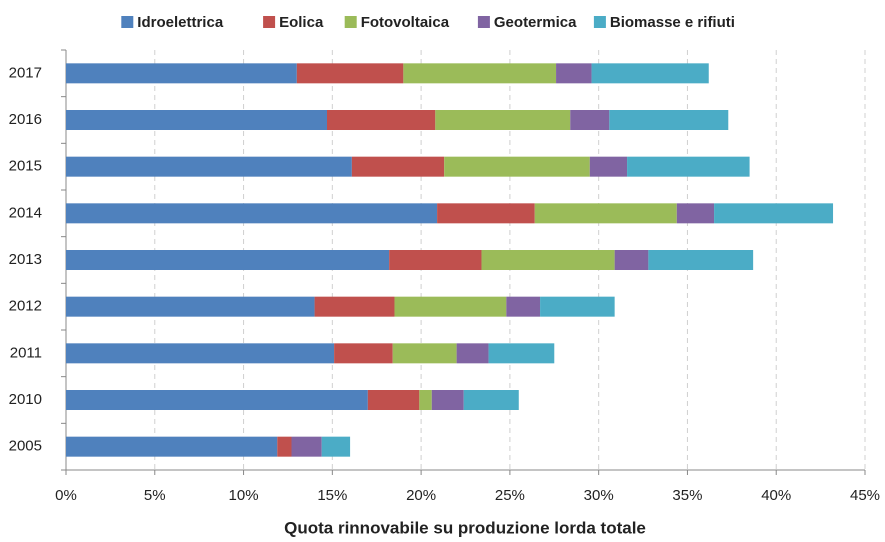 The height and width of the screenshot is (542, 885). I want to click on x-tick-label: 20%, so click(421, 495).